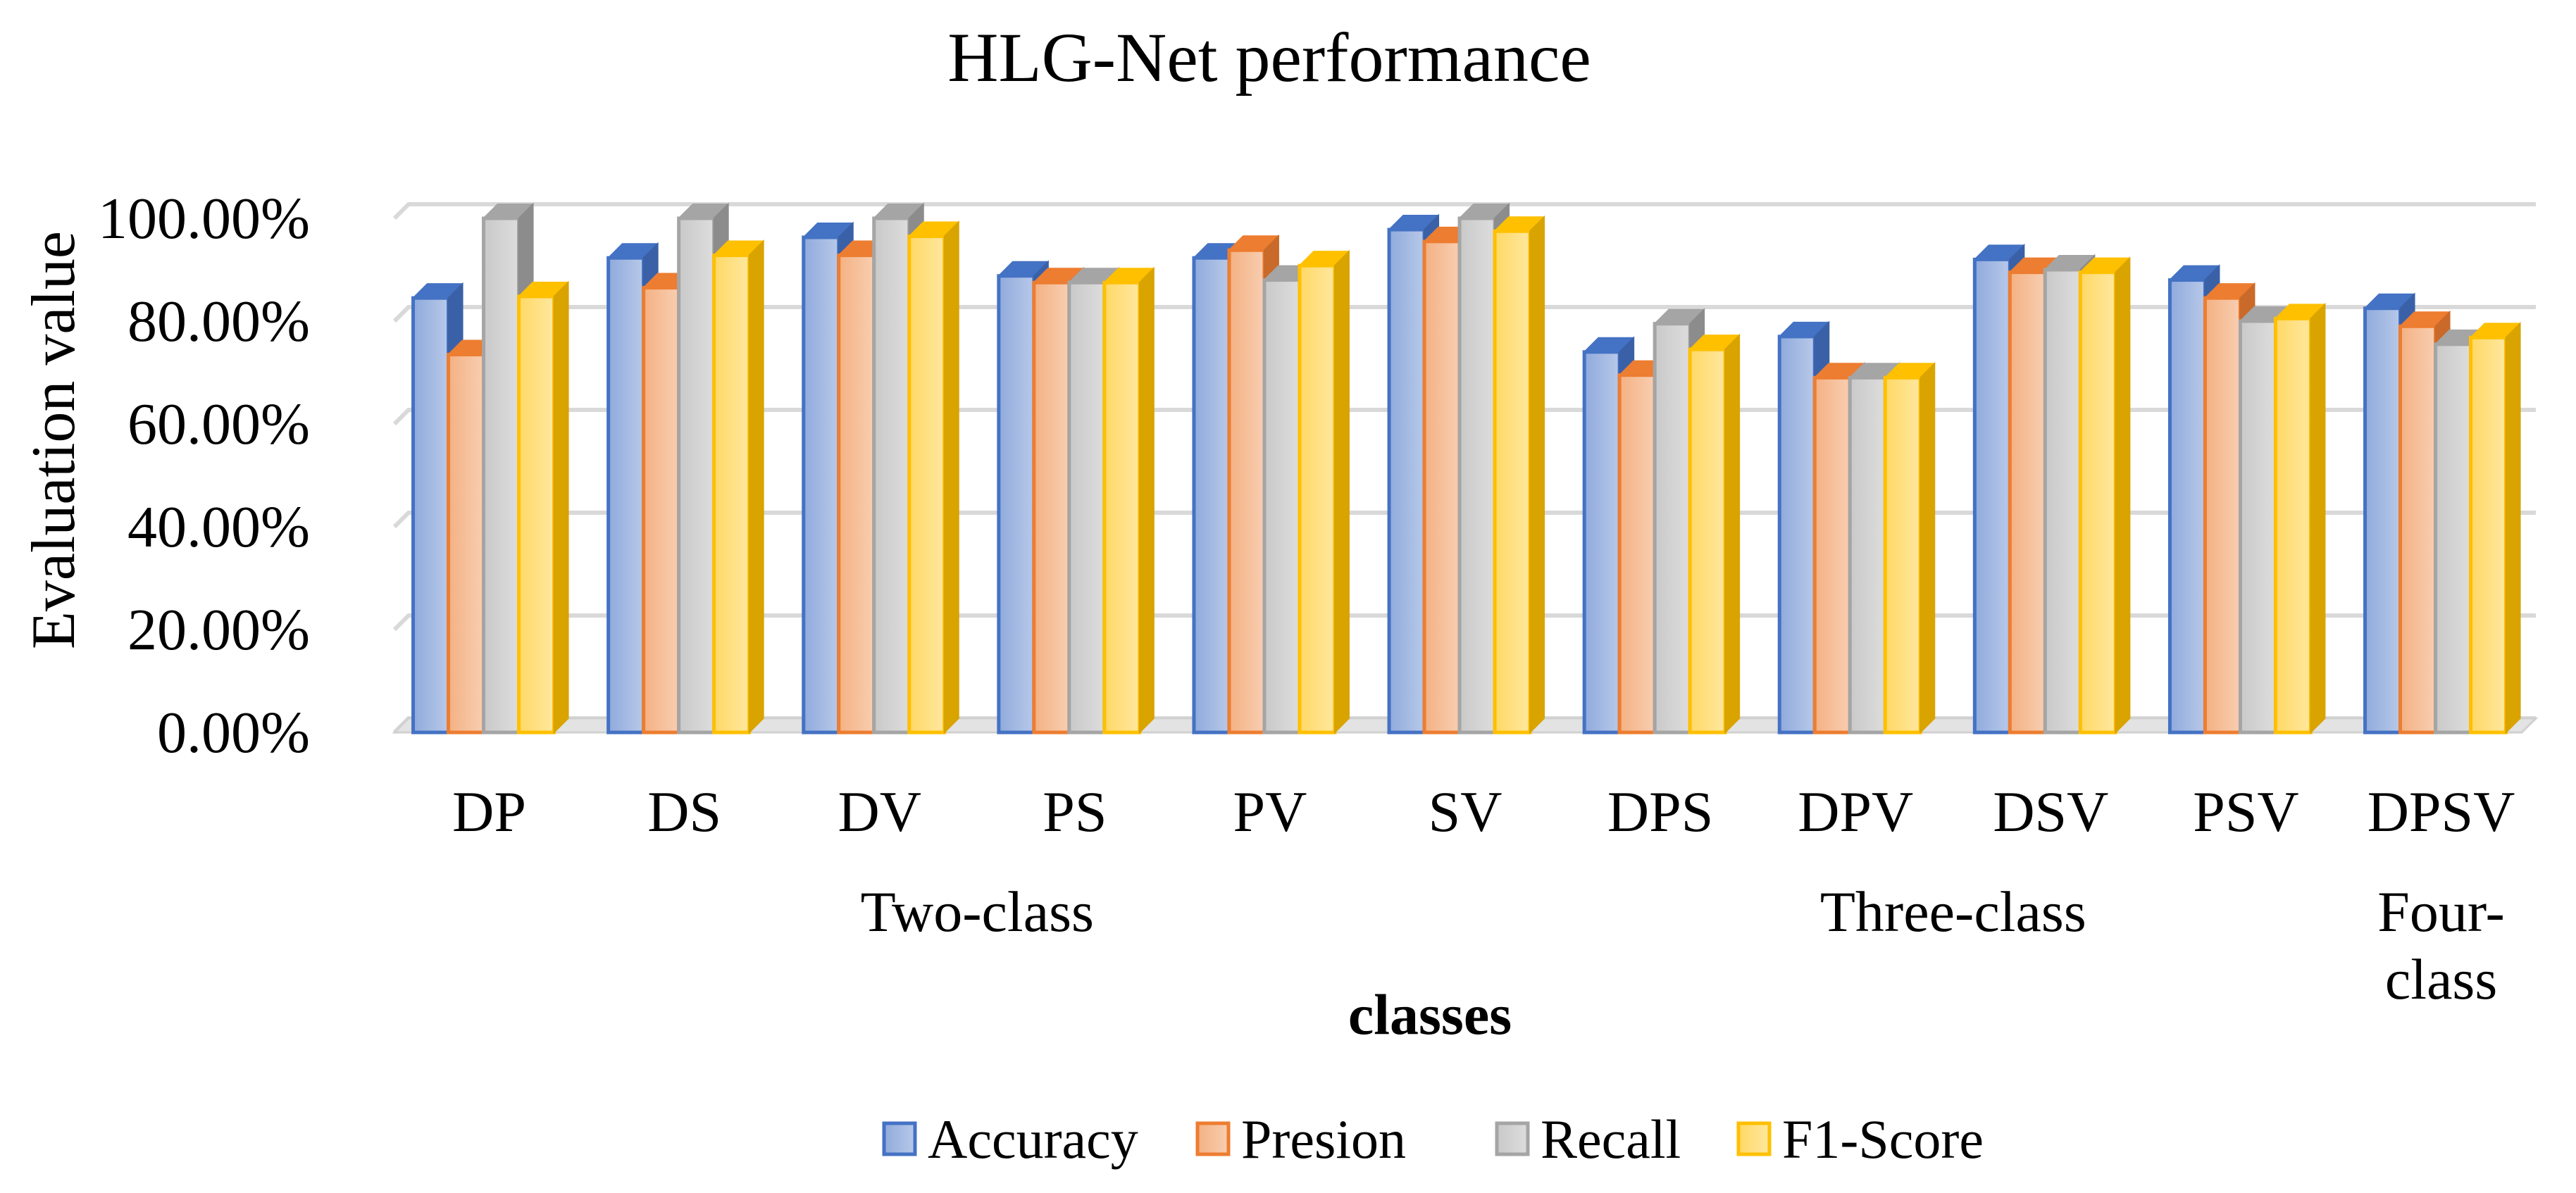 The height and width of the screenshot is (1193, 2576). I want to click on y-tick-labels: 0.00% 20.00% 40.00% 60.00% 80.00% 100.00%, so click(204, 476).